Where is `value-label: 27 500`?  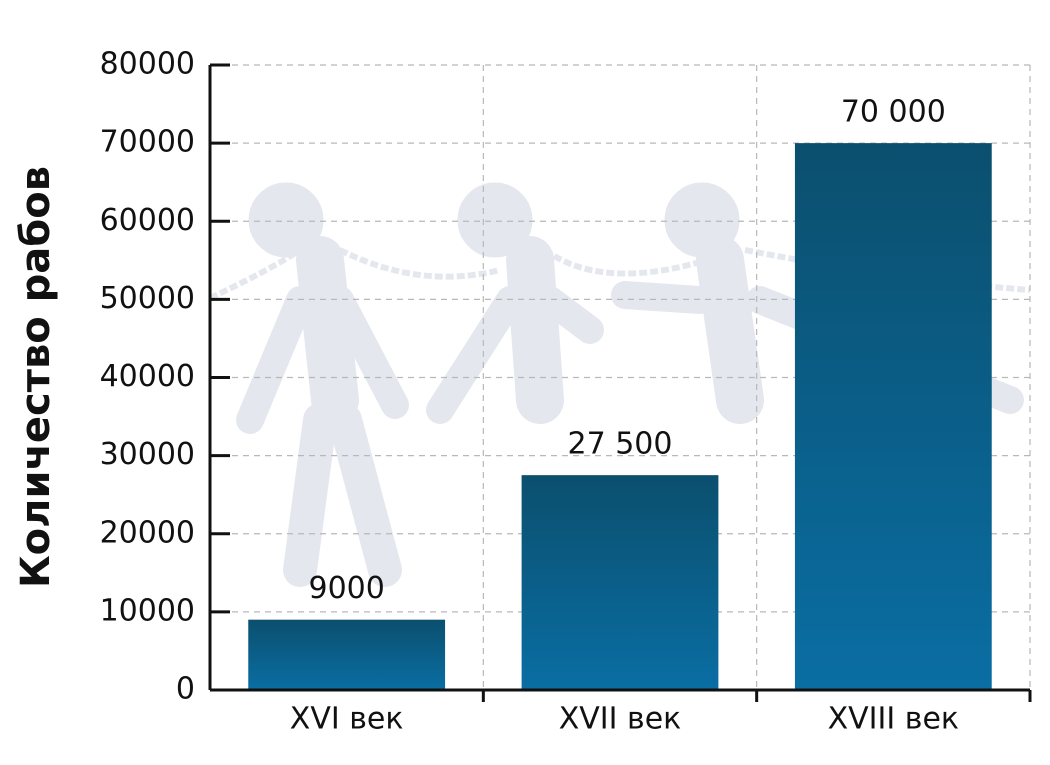 value-label: 27 500 is located at coordinates (620, 444).